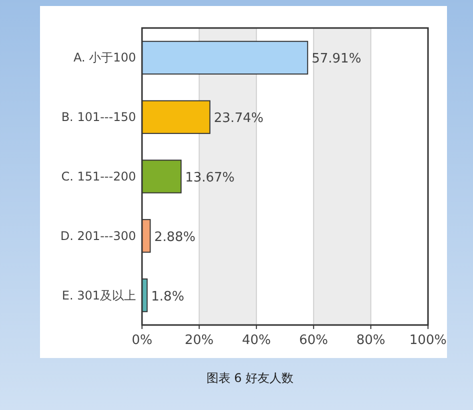 Image resolution: width=473 pixels, height=410 pixels. Describe the element at coordinates (175, 237) in the screenshot. I see `data-label: 2.88%` at that location.